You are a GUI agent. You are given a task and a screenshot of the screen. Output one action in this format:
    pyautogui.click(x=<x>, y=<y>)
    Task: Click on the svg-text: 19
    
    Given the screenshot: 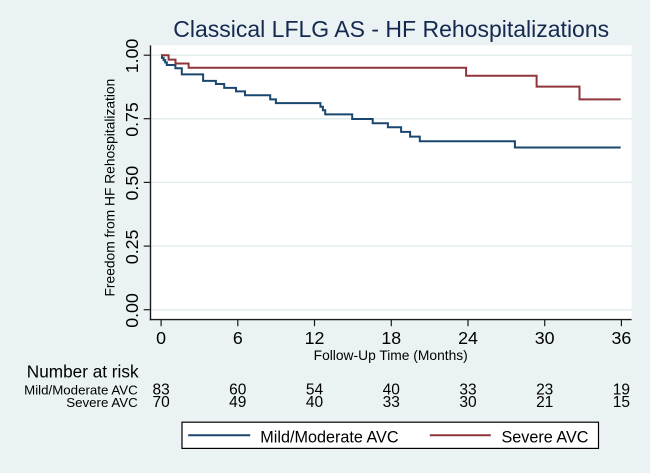 What is the action you would take?
    pyautogui.click(x=621, y=389)
    